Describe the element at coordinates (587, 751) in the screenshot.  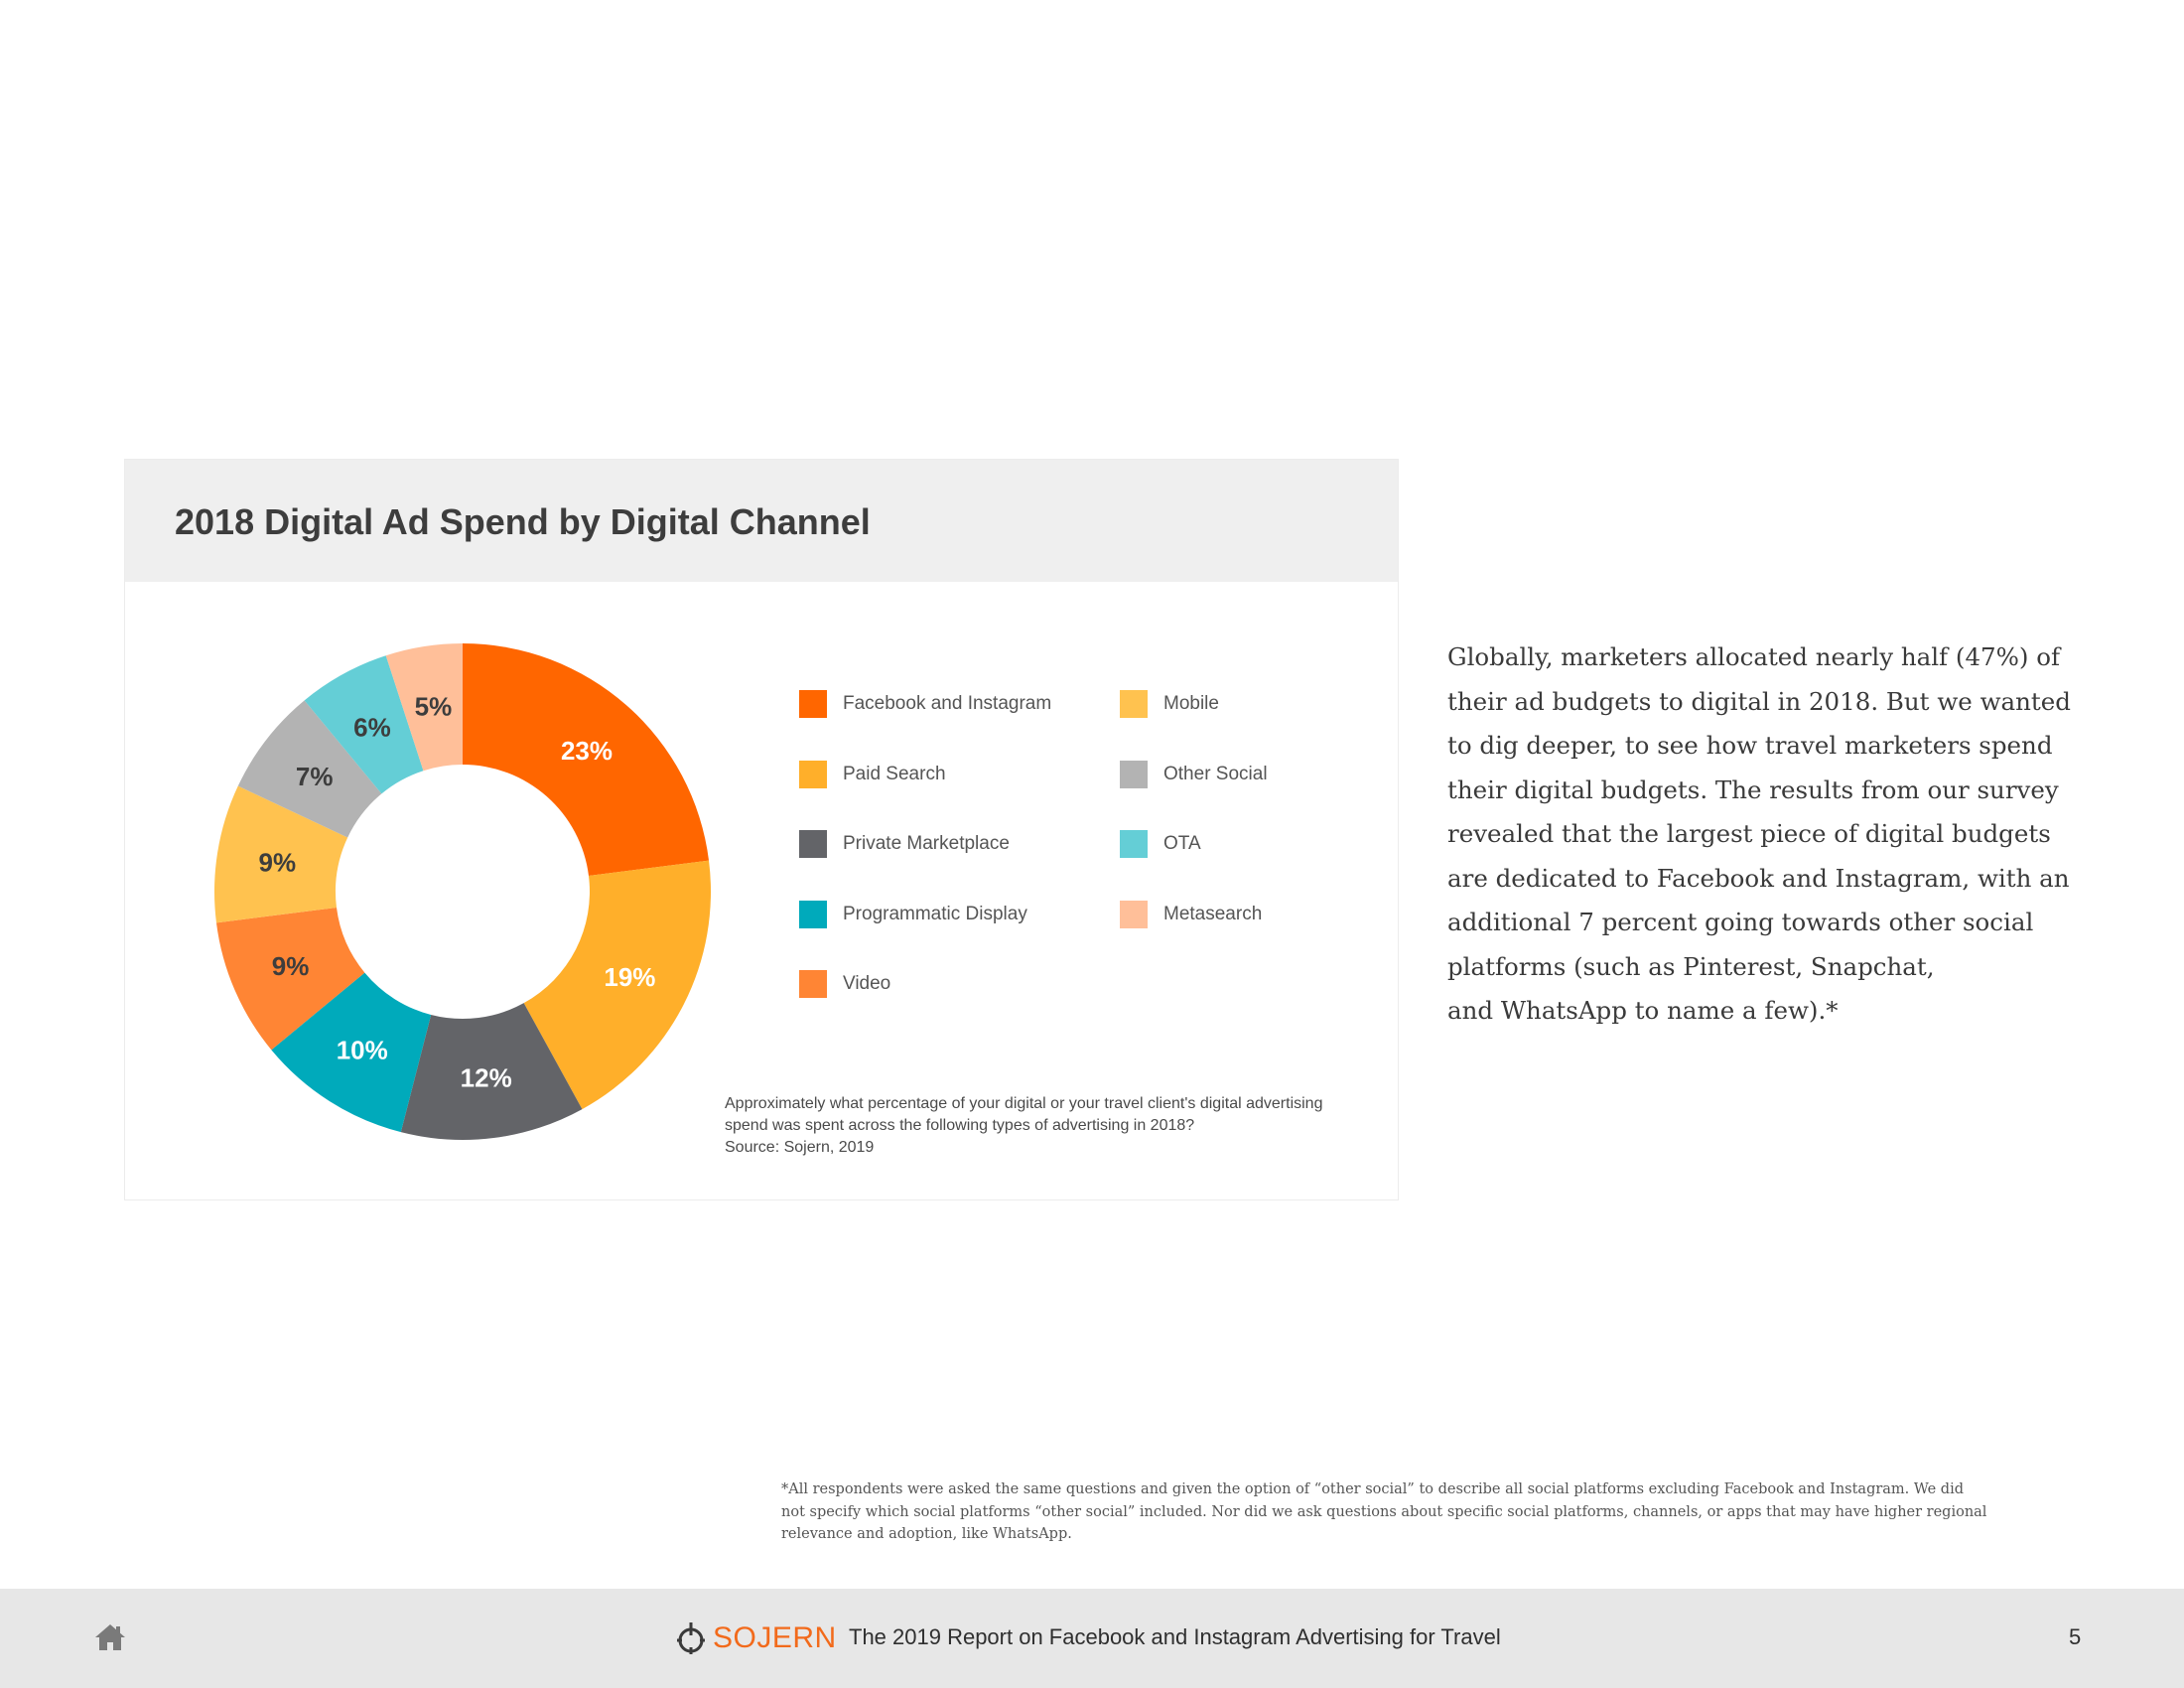
I see `slice-value-label: 23%` at that location.